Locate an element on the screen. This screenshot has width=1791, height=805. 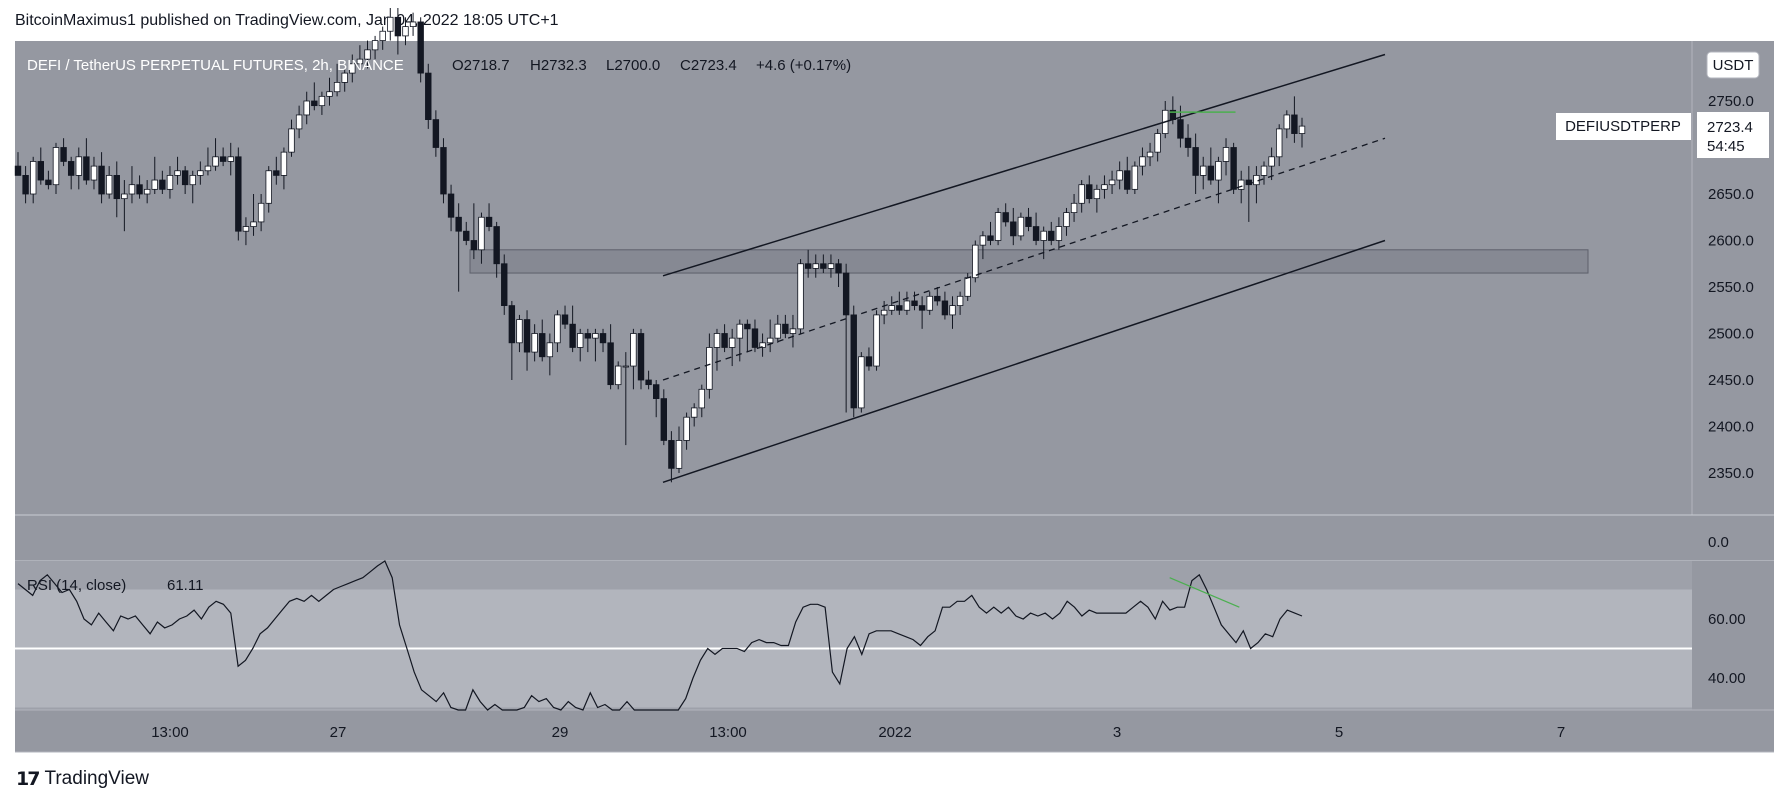
tradingview-footer: 17 TradingView is located at coordinates (82, 779).